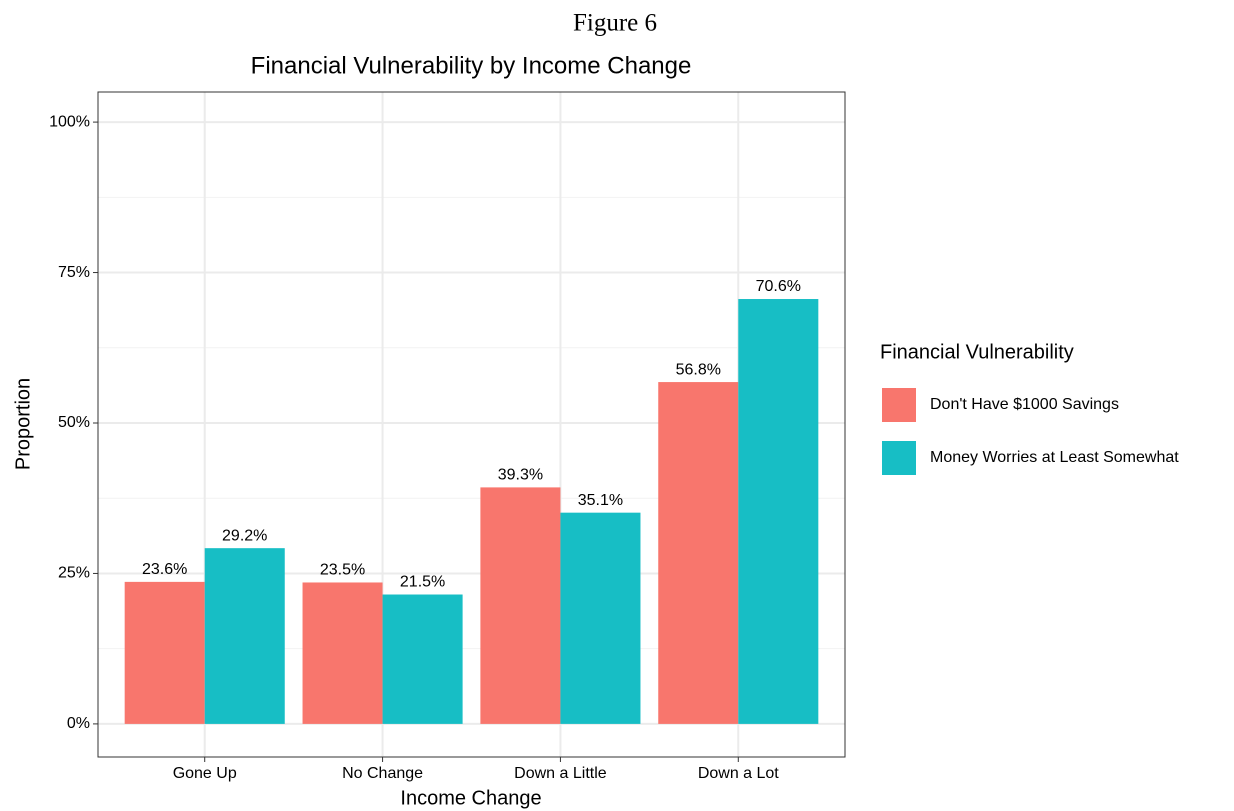 This screenshot has height=811, width=1234. I want to click on data-label: 56.8%, so click(698, 369).